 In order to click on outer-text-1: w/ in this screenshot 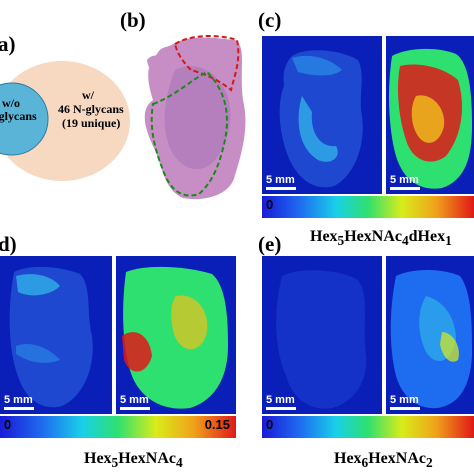, I will do `click(88, 95)`.